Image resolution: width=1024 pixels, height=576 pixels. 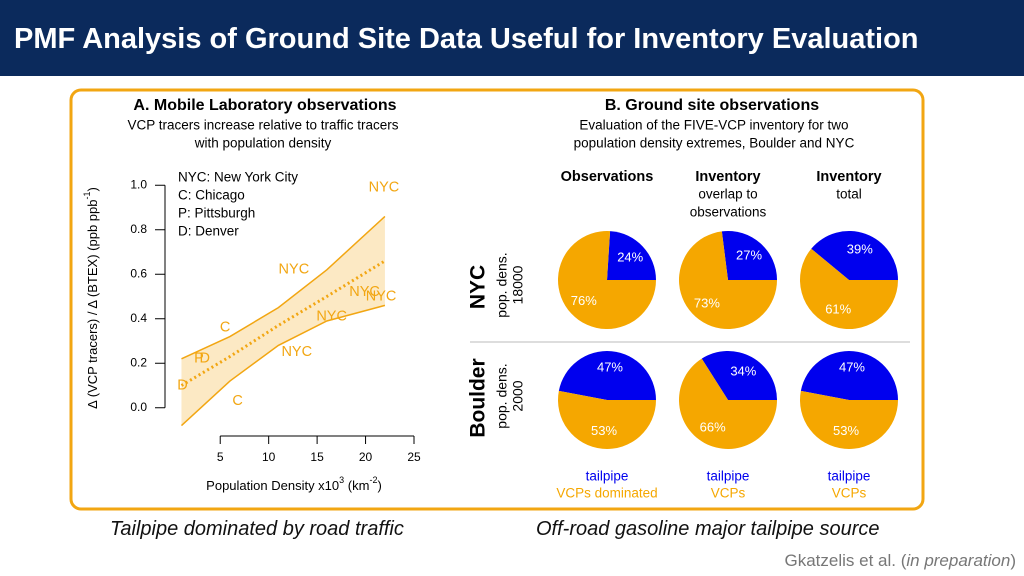 What do you see at coordinates (838, 308) in the screenshot?
I see `pie-value-label: 61%` at bounding box center [838, 308].